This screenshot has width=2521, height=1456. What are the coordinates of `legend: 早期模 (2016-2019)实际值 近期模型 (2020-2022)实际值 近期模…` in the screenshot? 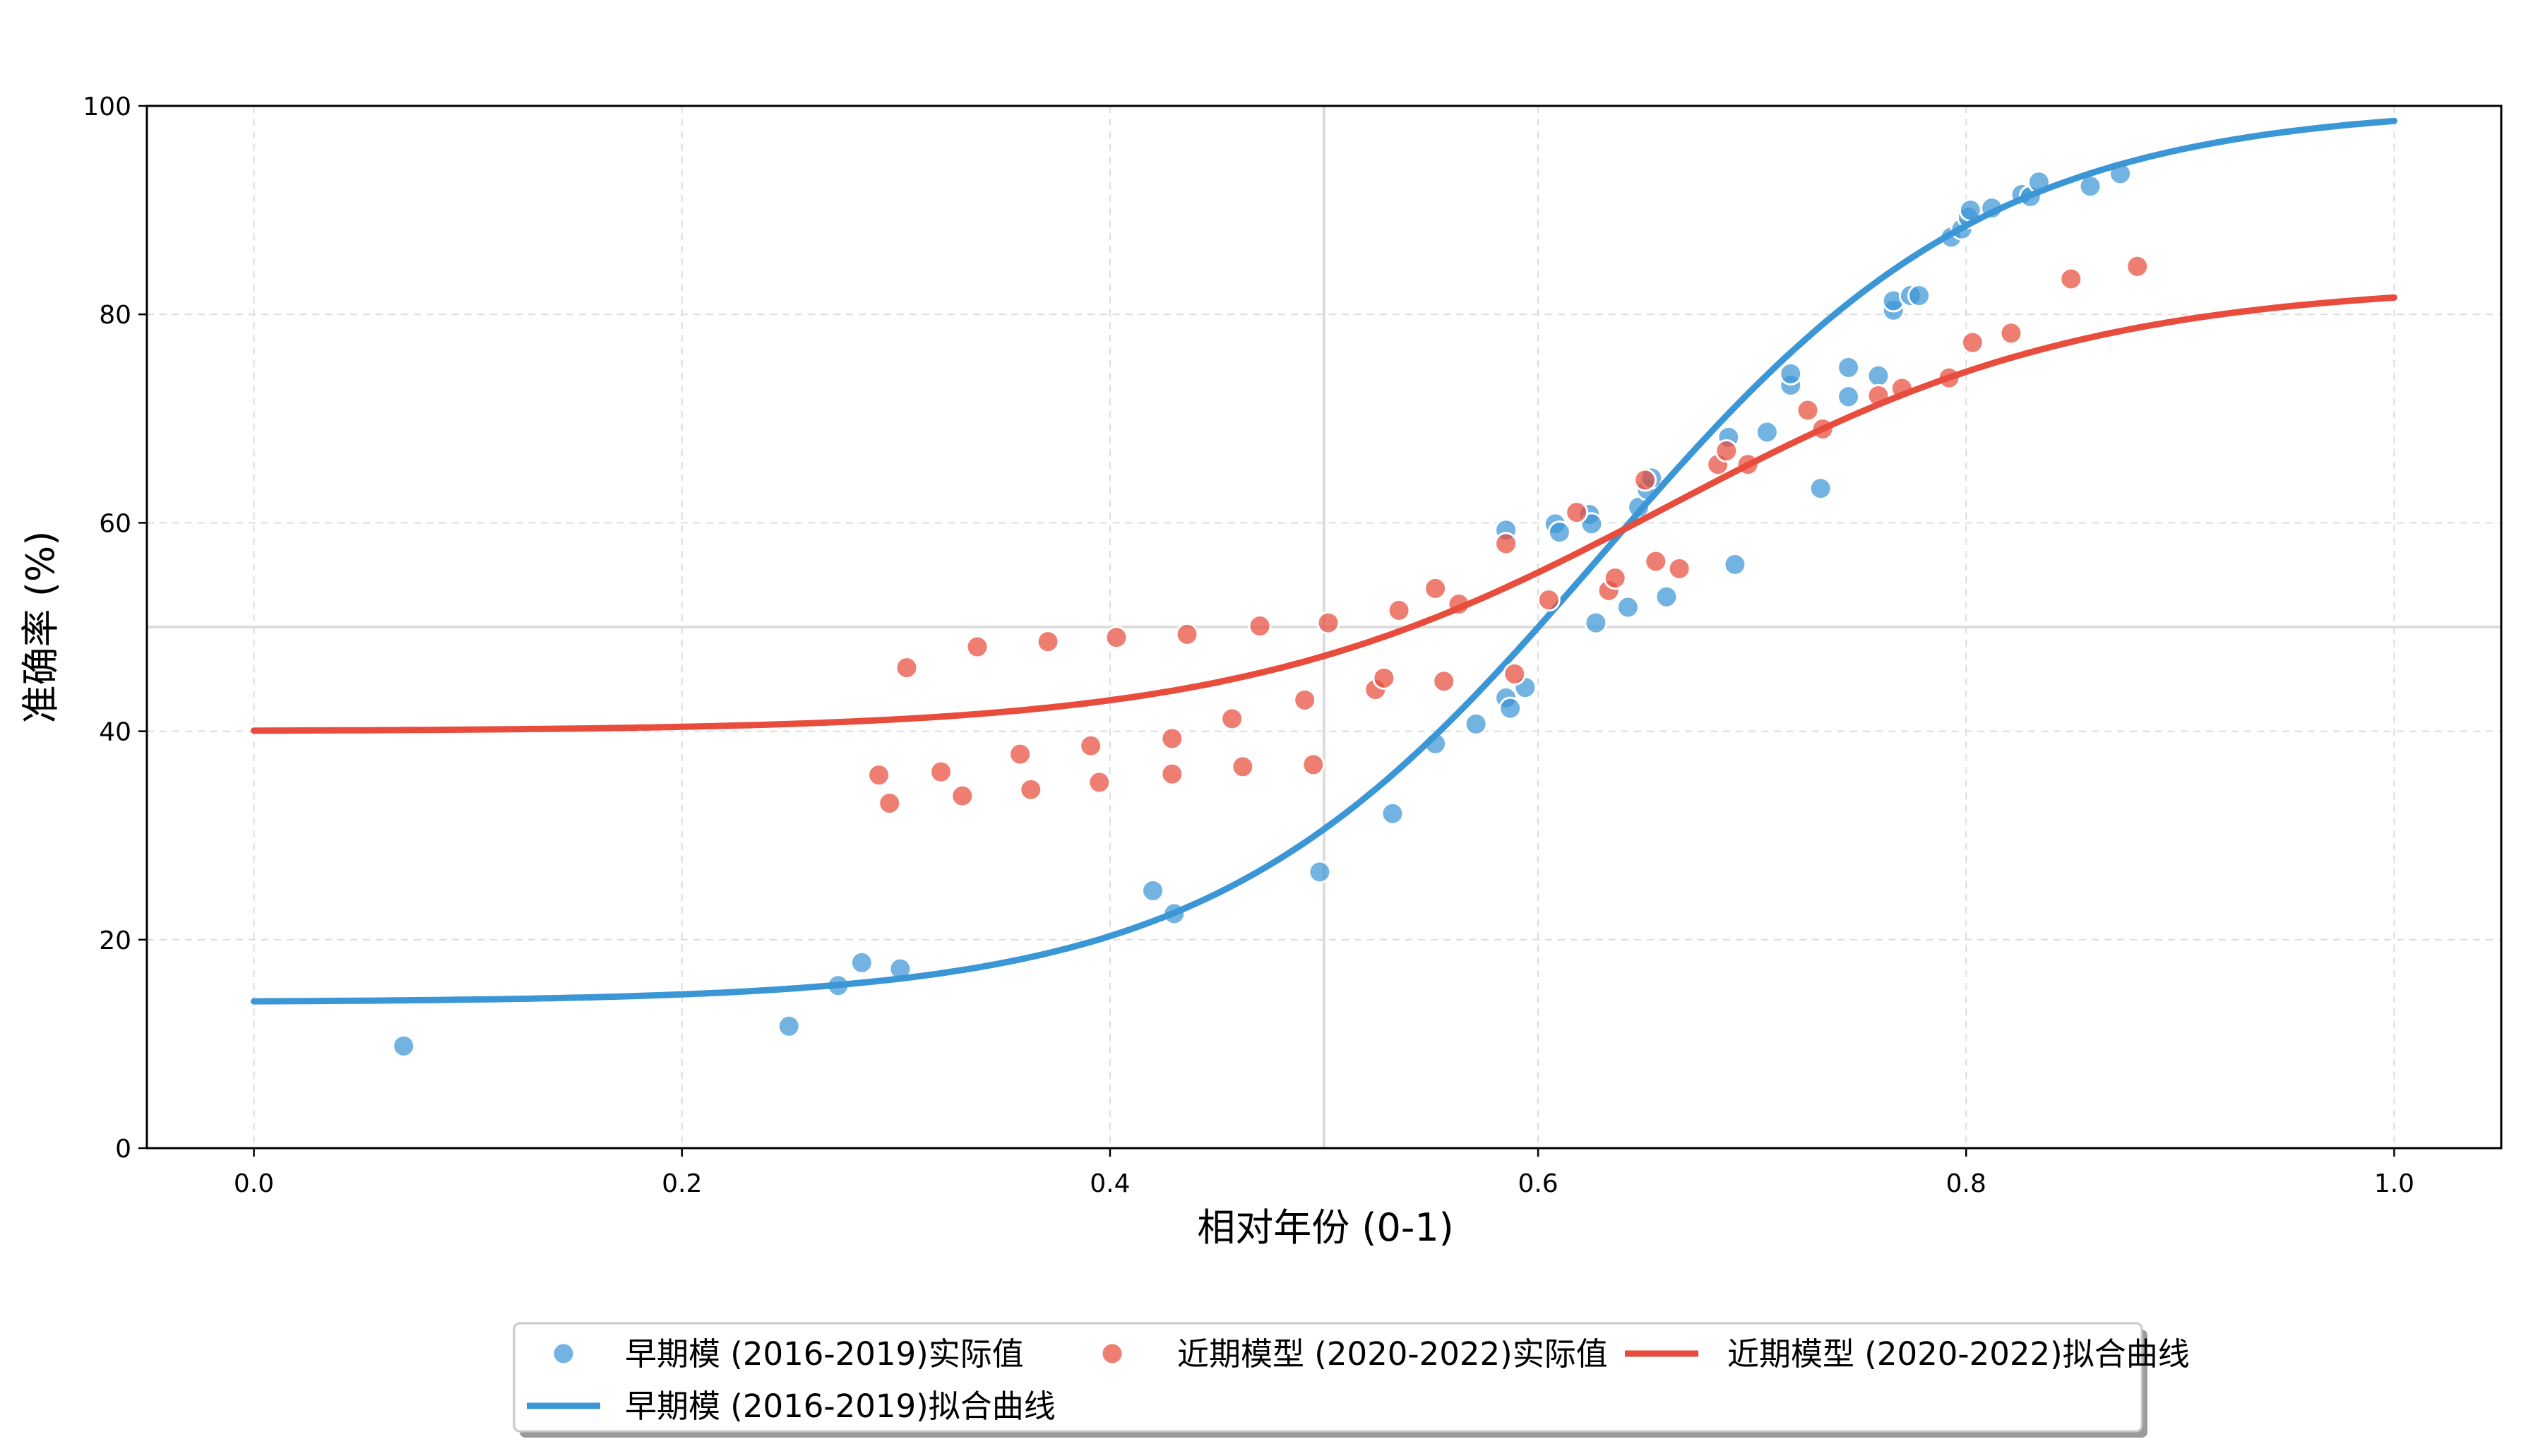 It's located at (1351, 1380).